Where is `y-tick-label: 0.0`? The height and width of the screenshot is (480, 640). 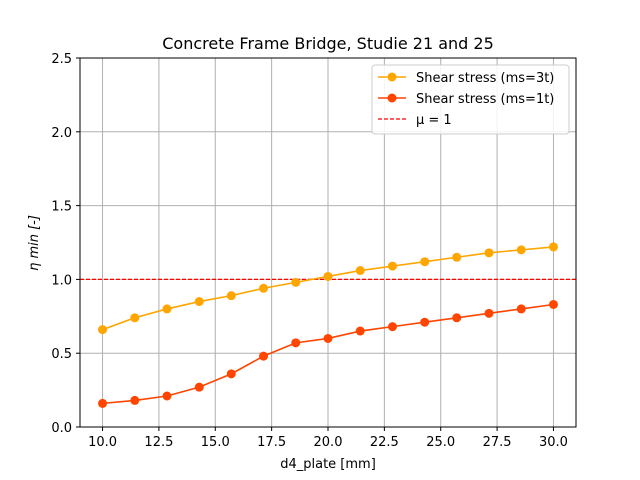 y-tick-label: 0.0 is located at coordinates (61, 428).